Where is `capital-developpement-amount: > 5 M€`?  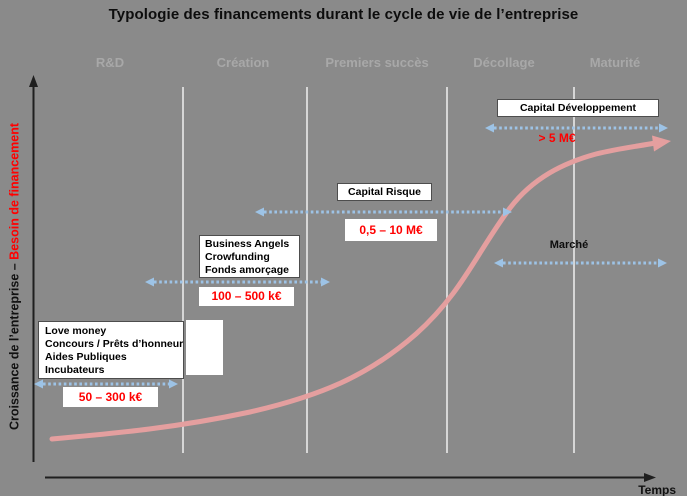 capital-developpement-amount: > 5 M€ is located at coordinates (557, 138).